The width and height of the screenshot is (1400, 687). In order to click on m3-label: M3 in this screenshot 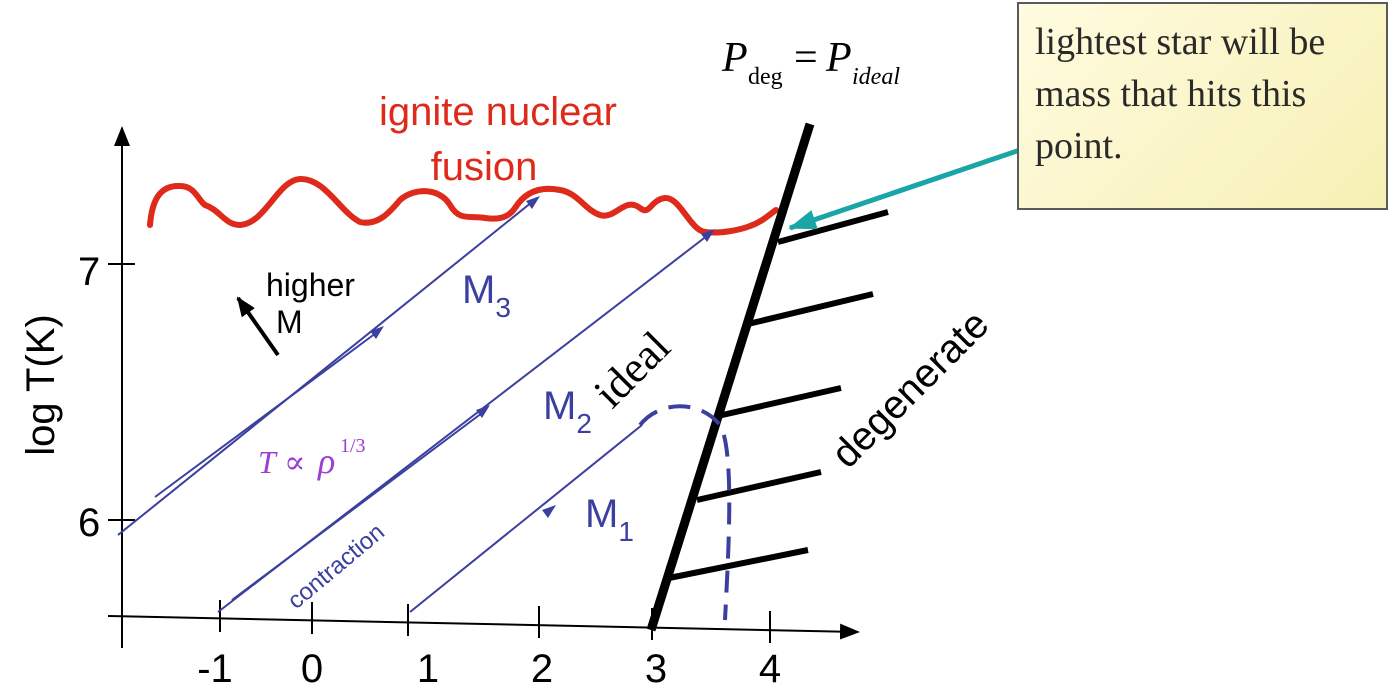, I will do `click(486, 295)`.